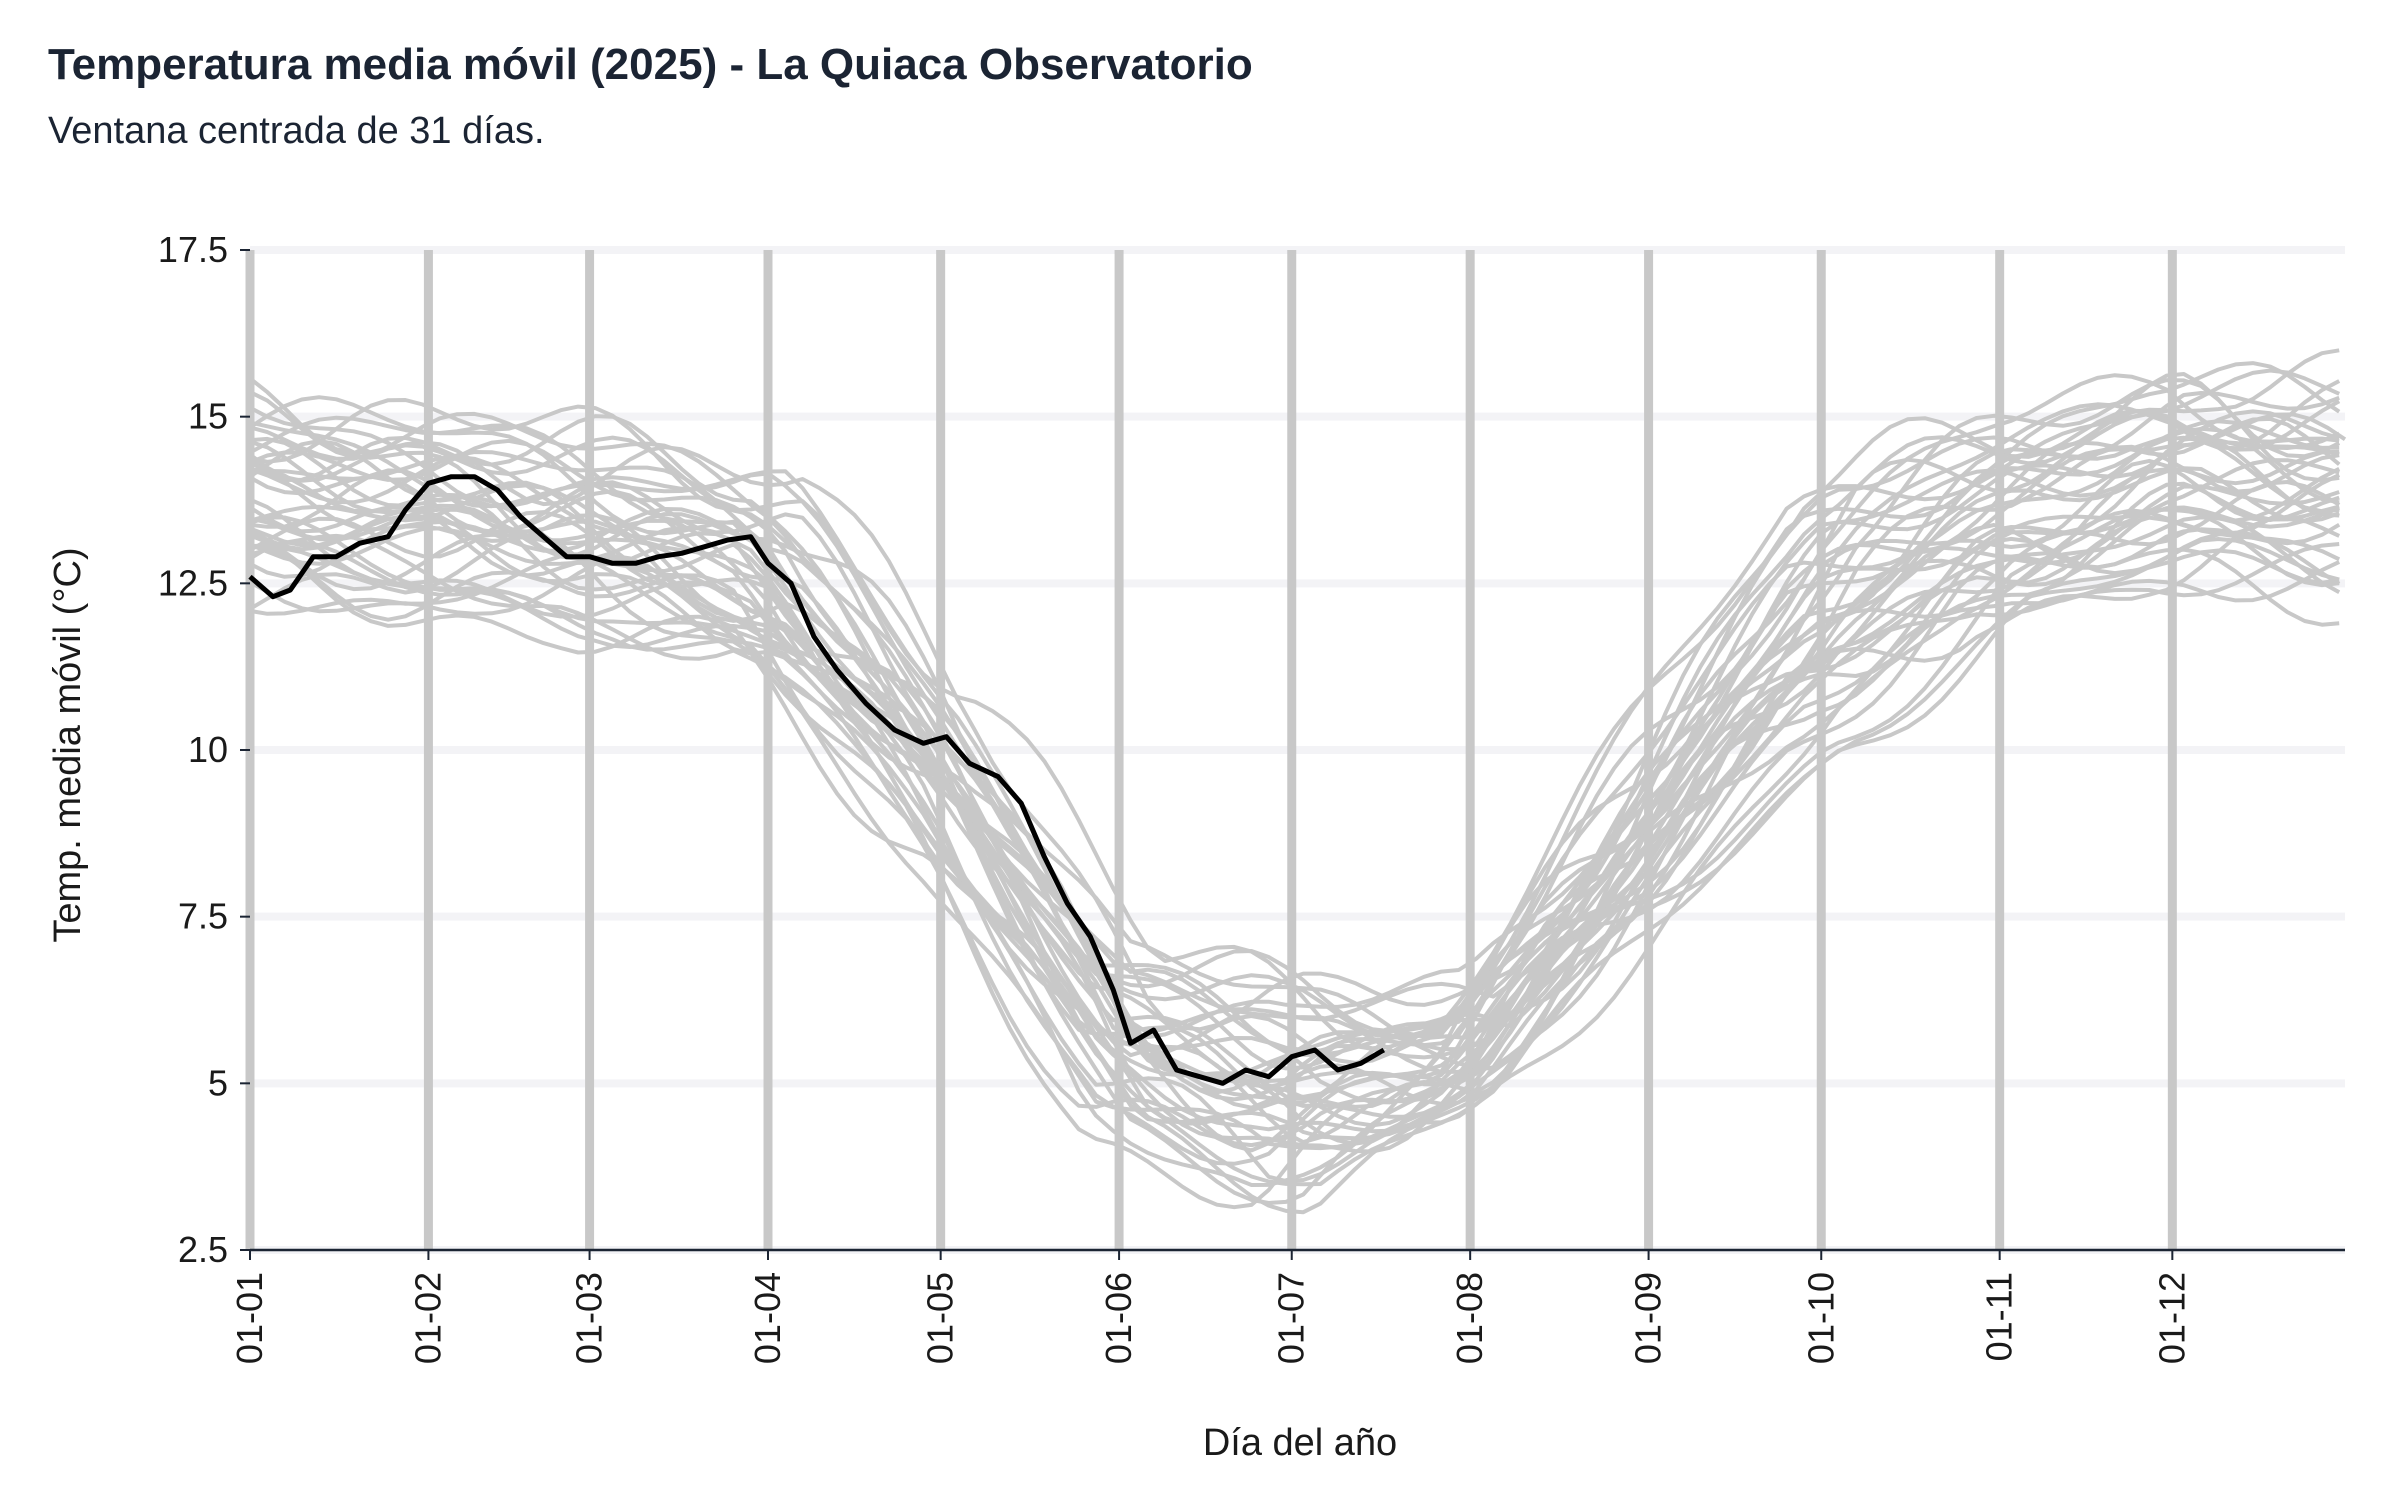 The width and height of the screenshot is (2400, 1500). Describe the element at coordinates (1118, 1318) in the screenshot. I see `x-tick-label: 01-06` at that location.